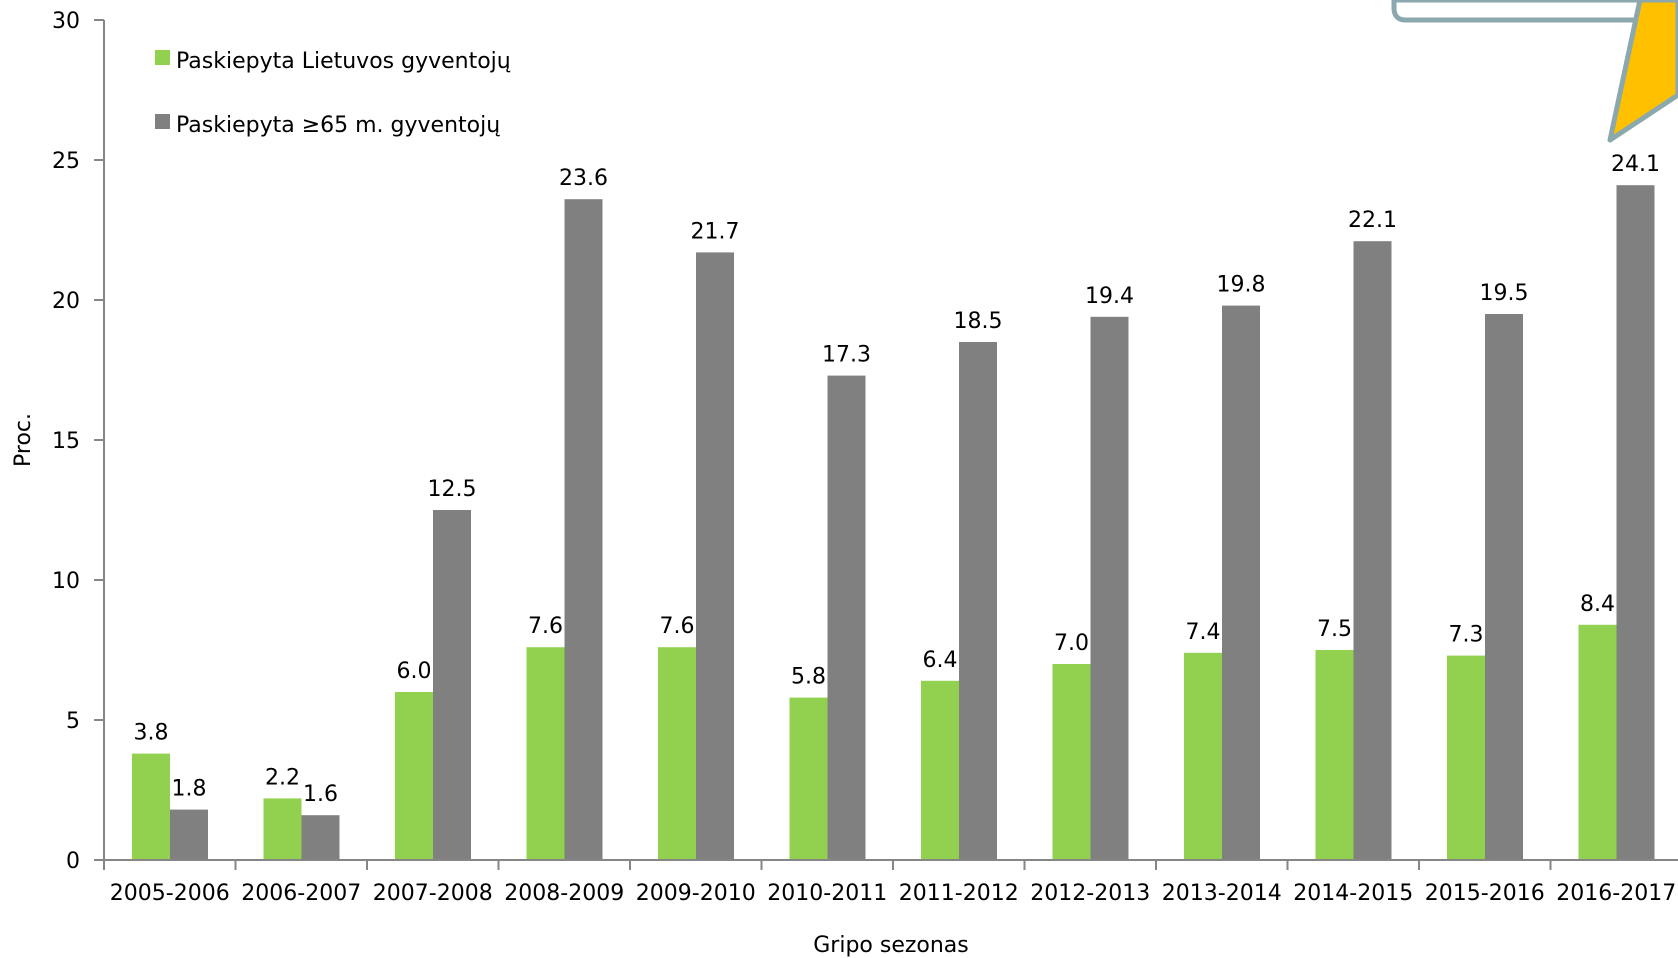 This screenshot has height=958, width=1678. Describe the element at coordinates (808, 677) in the screenshot. I see `data-label-all-2010-2011: 5.8` at that location.